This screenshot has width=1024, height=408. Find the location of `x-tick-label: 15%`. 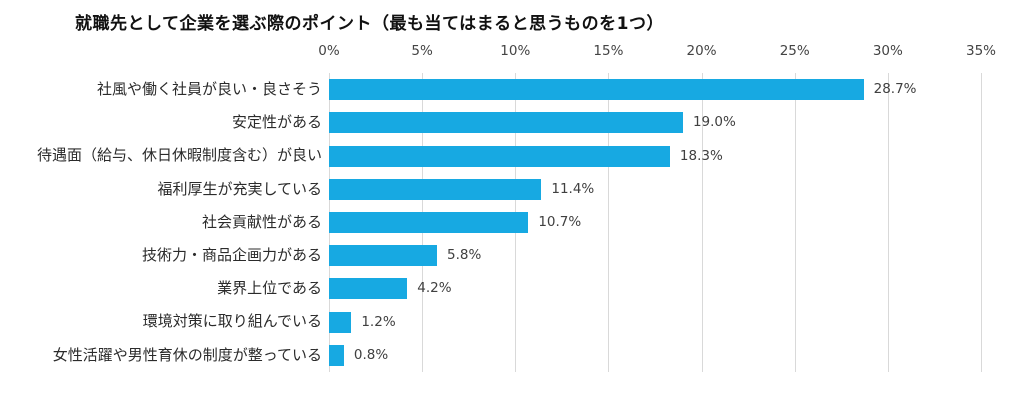

x-tick-label: 15% is located at coordinates (608, 51).